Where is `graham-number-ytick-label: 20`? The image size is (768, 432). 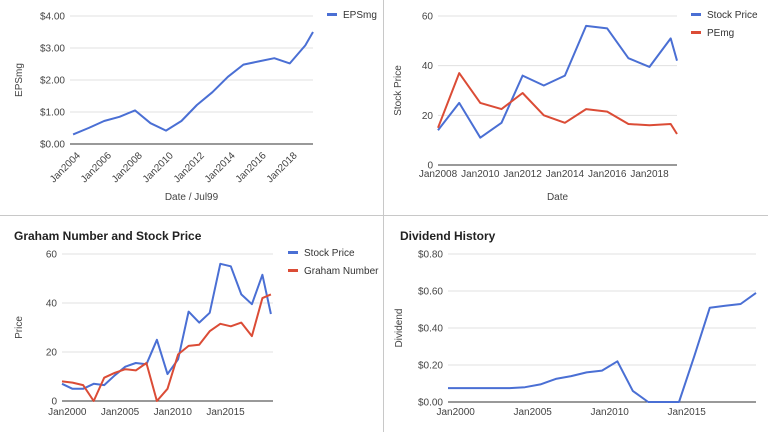 graham-number-ytick-label: 20 is located at coordinates (52, 353).